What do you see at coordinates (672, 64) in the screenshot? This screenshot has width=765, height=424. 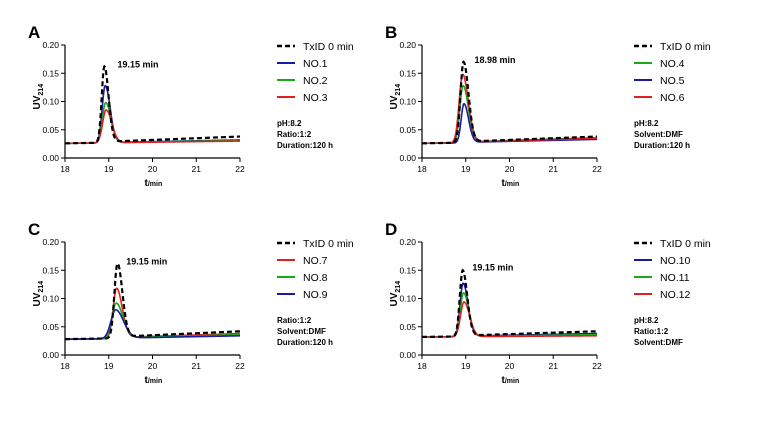 I see `legend-entry-label: NO.4` at bounding box center [672, 64].